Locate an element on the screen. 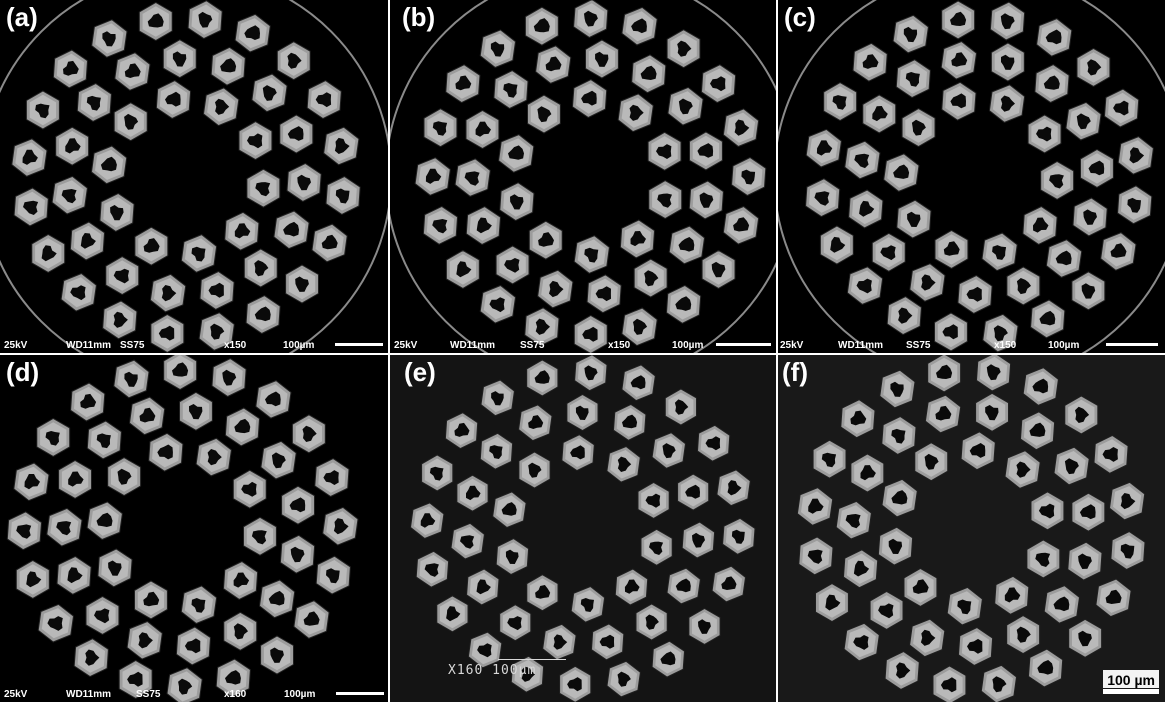 The image size is (1165, 702). magnification: x150 is located at coordinates (1005, 345).